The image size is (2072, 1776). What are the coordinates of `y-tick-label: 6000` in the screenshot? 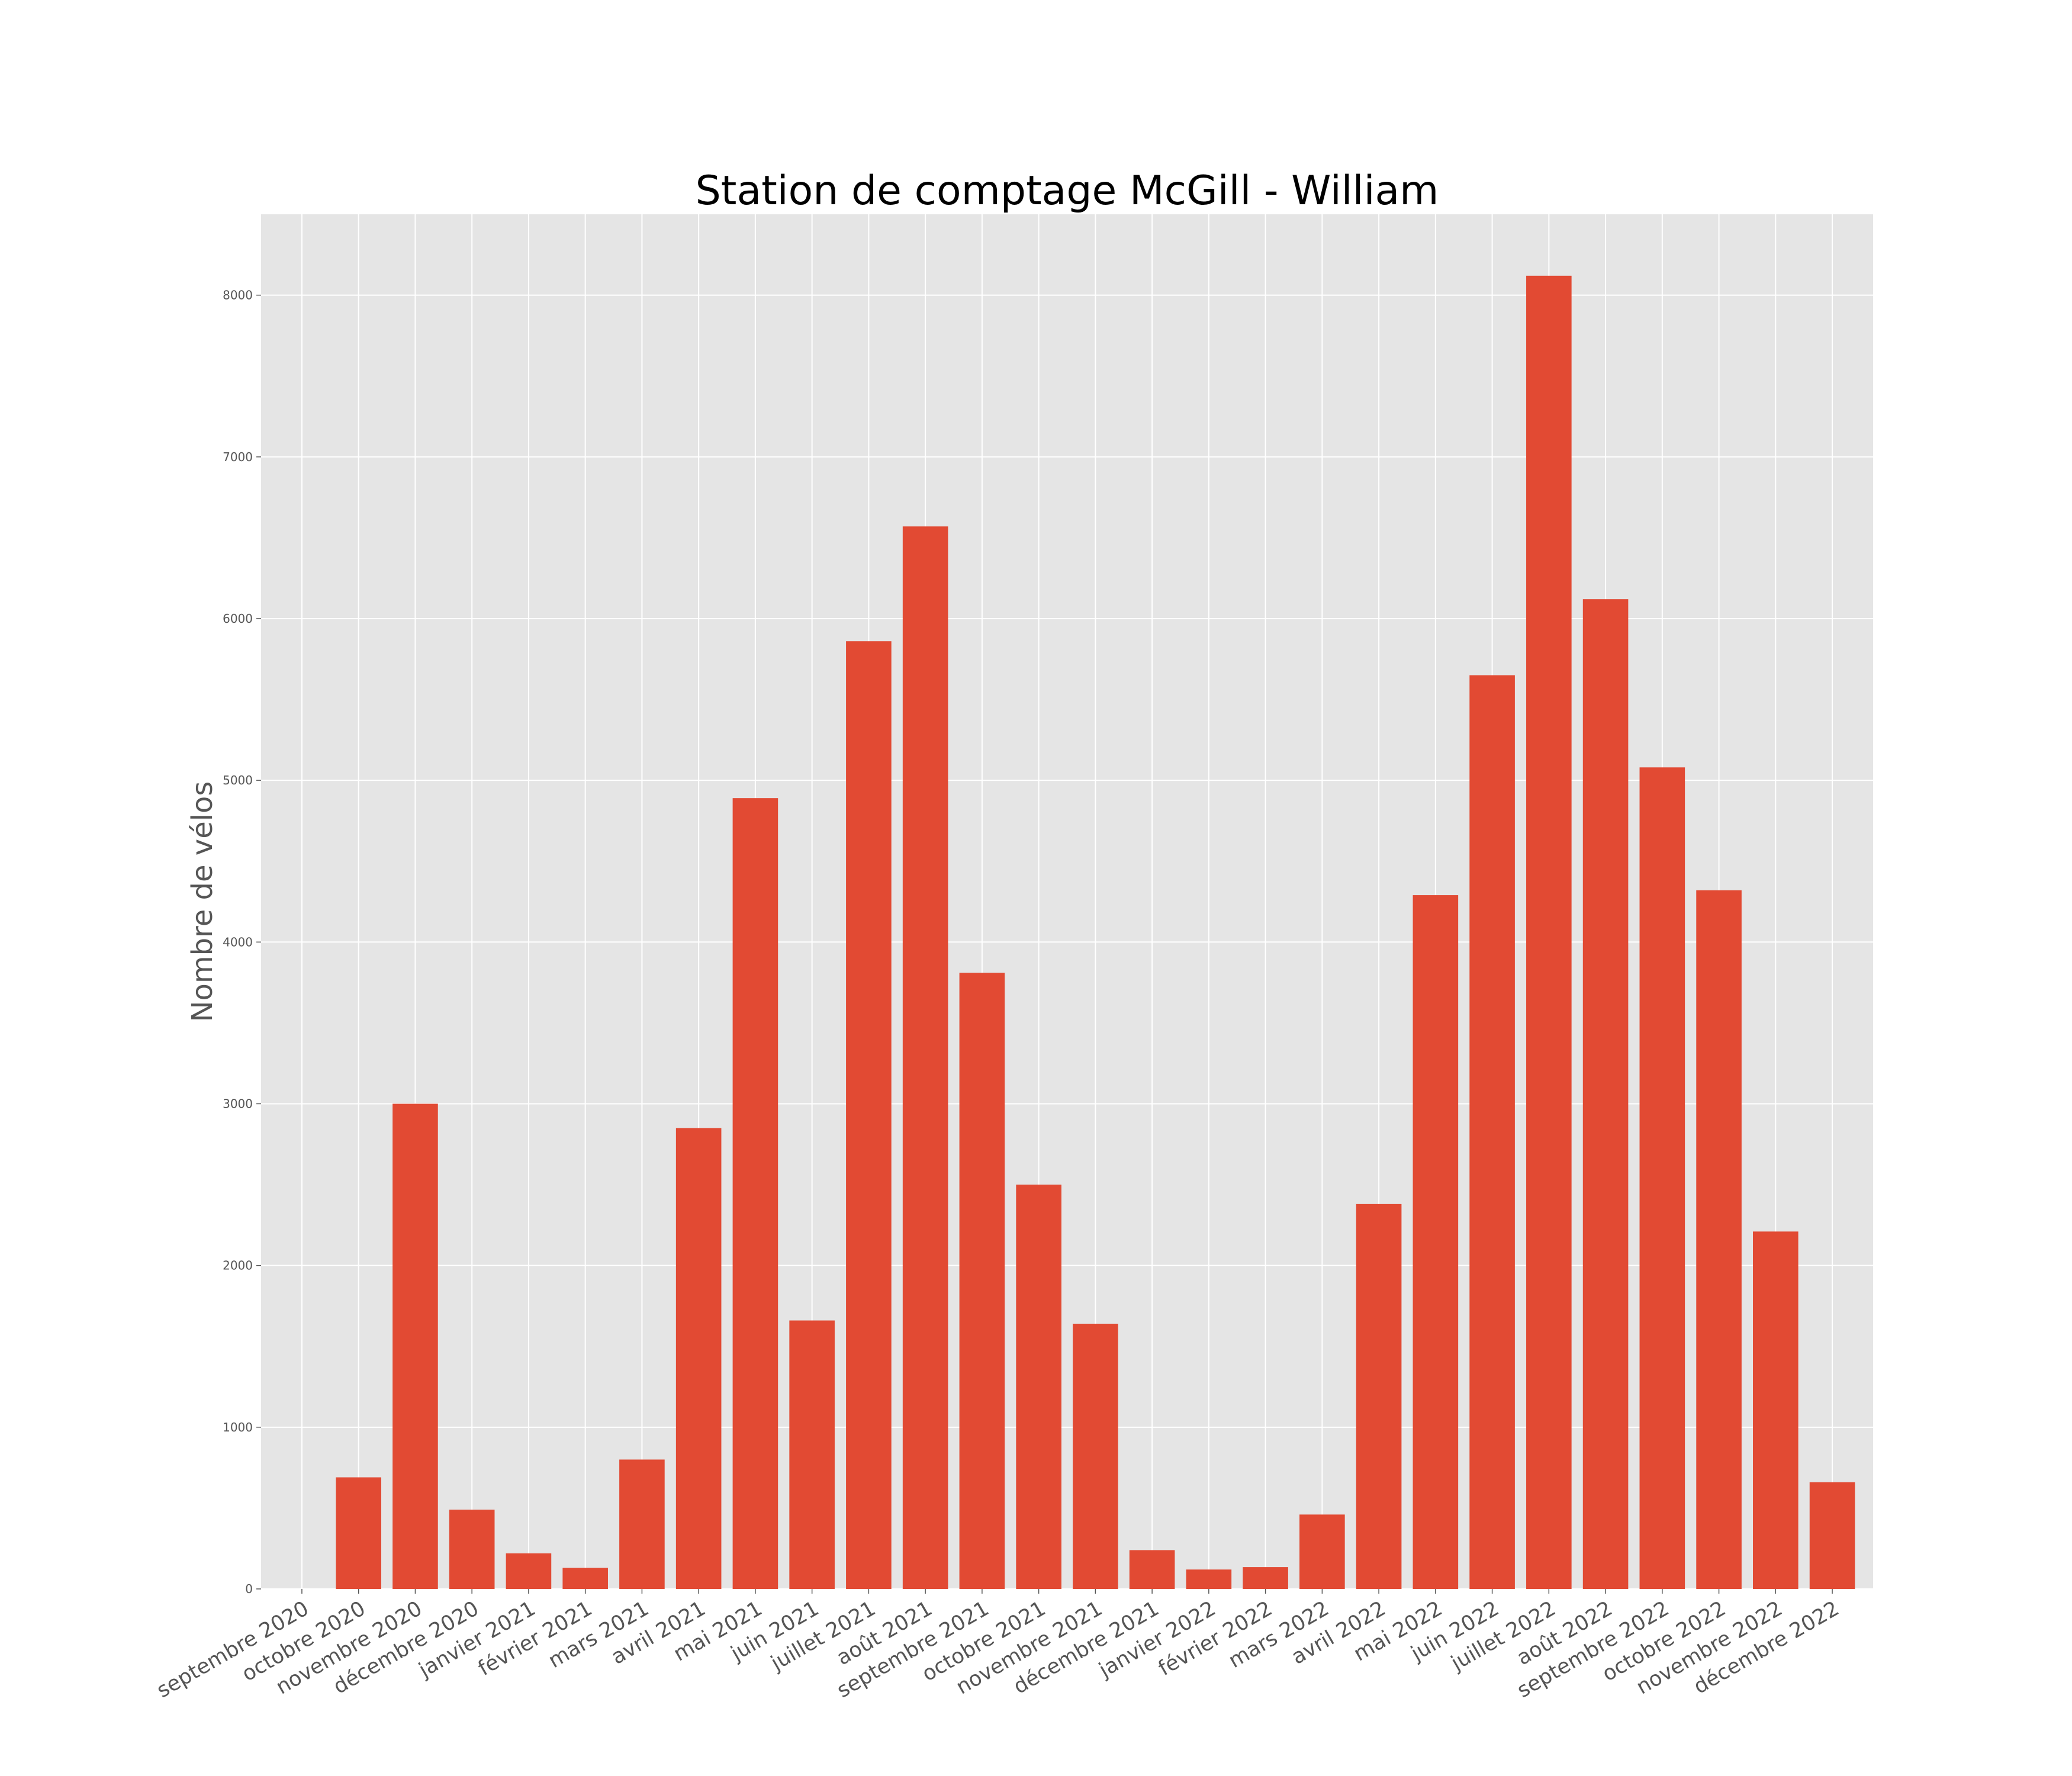 It's located at (238, 619).